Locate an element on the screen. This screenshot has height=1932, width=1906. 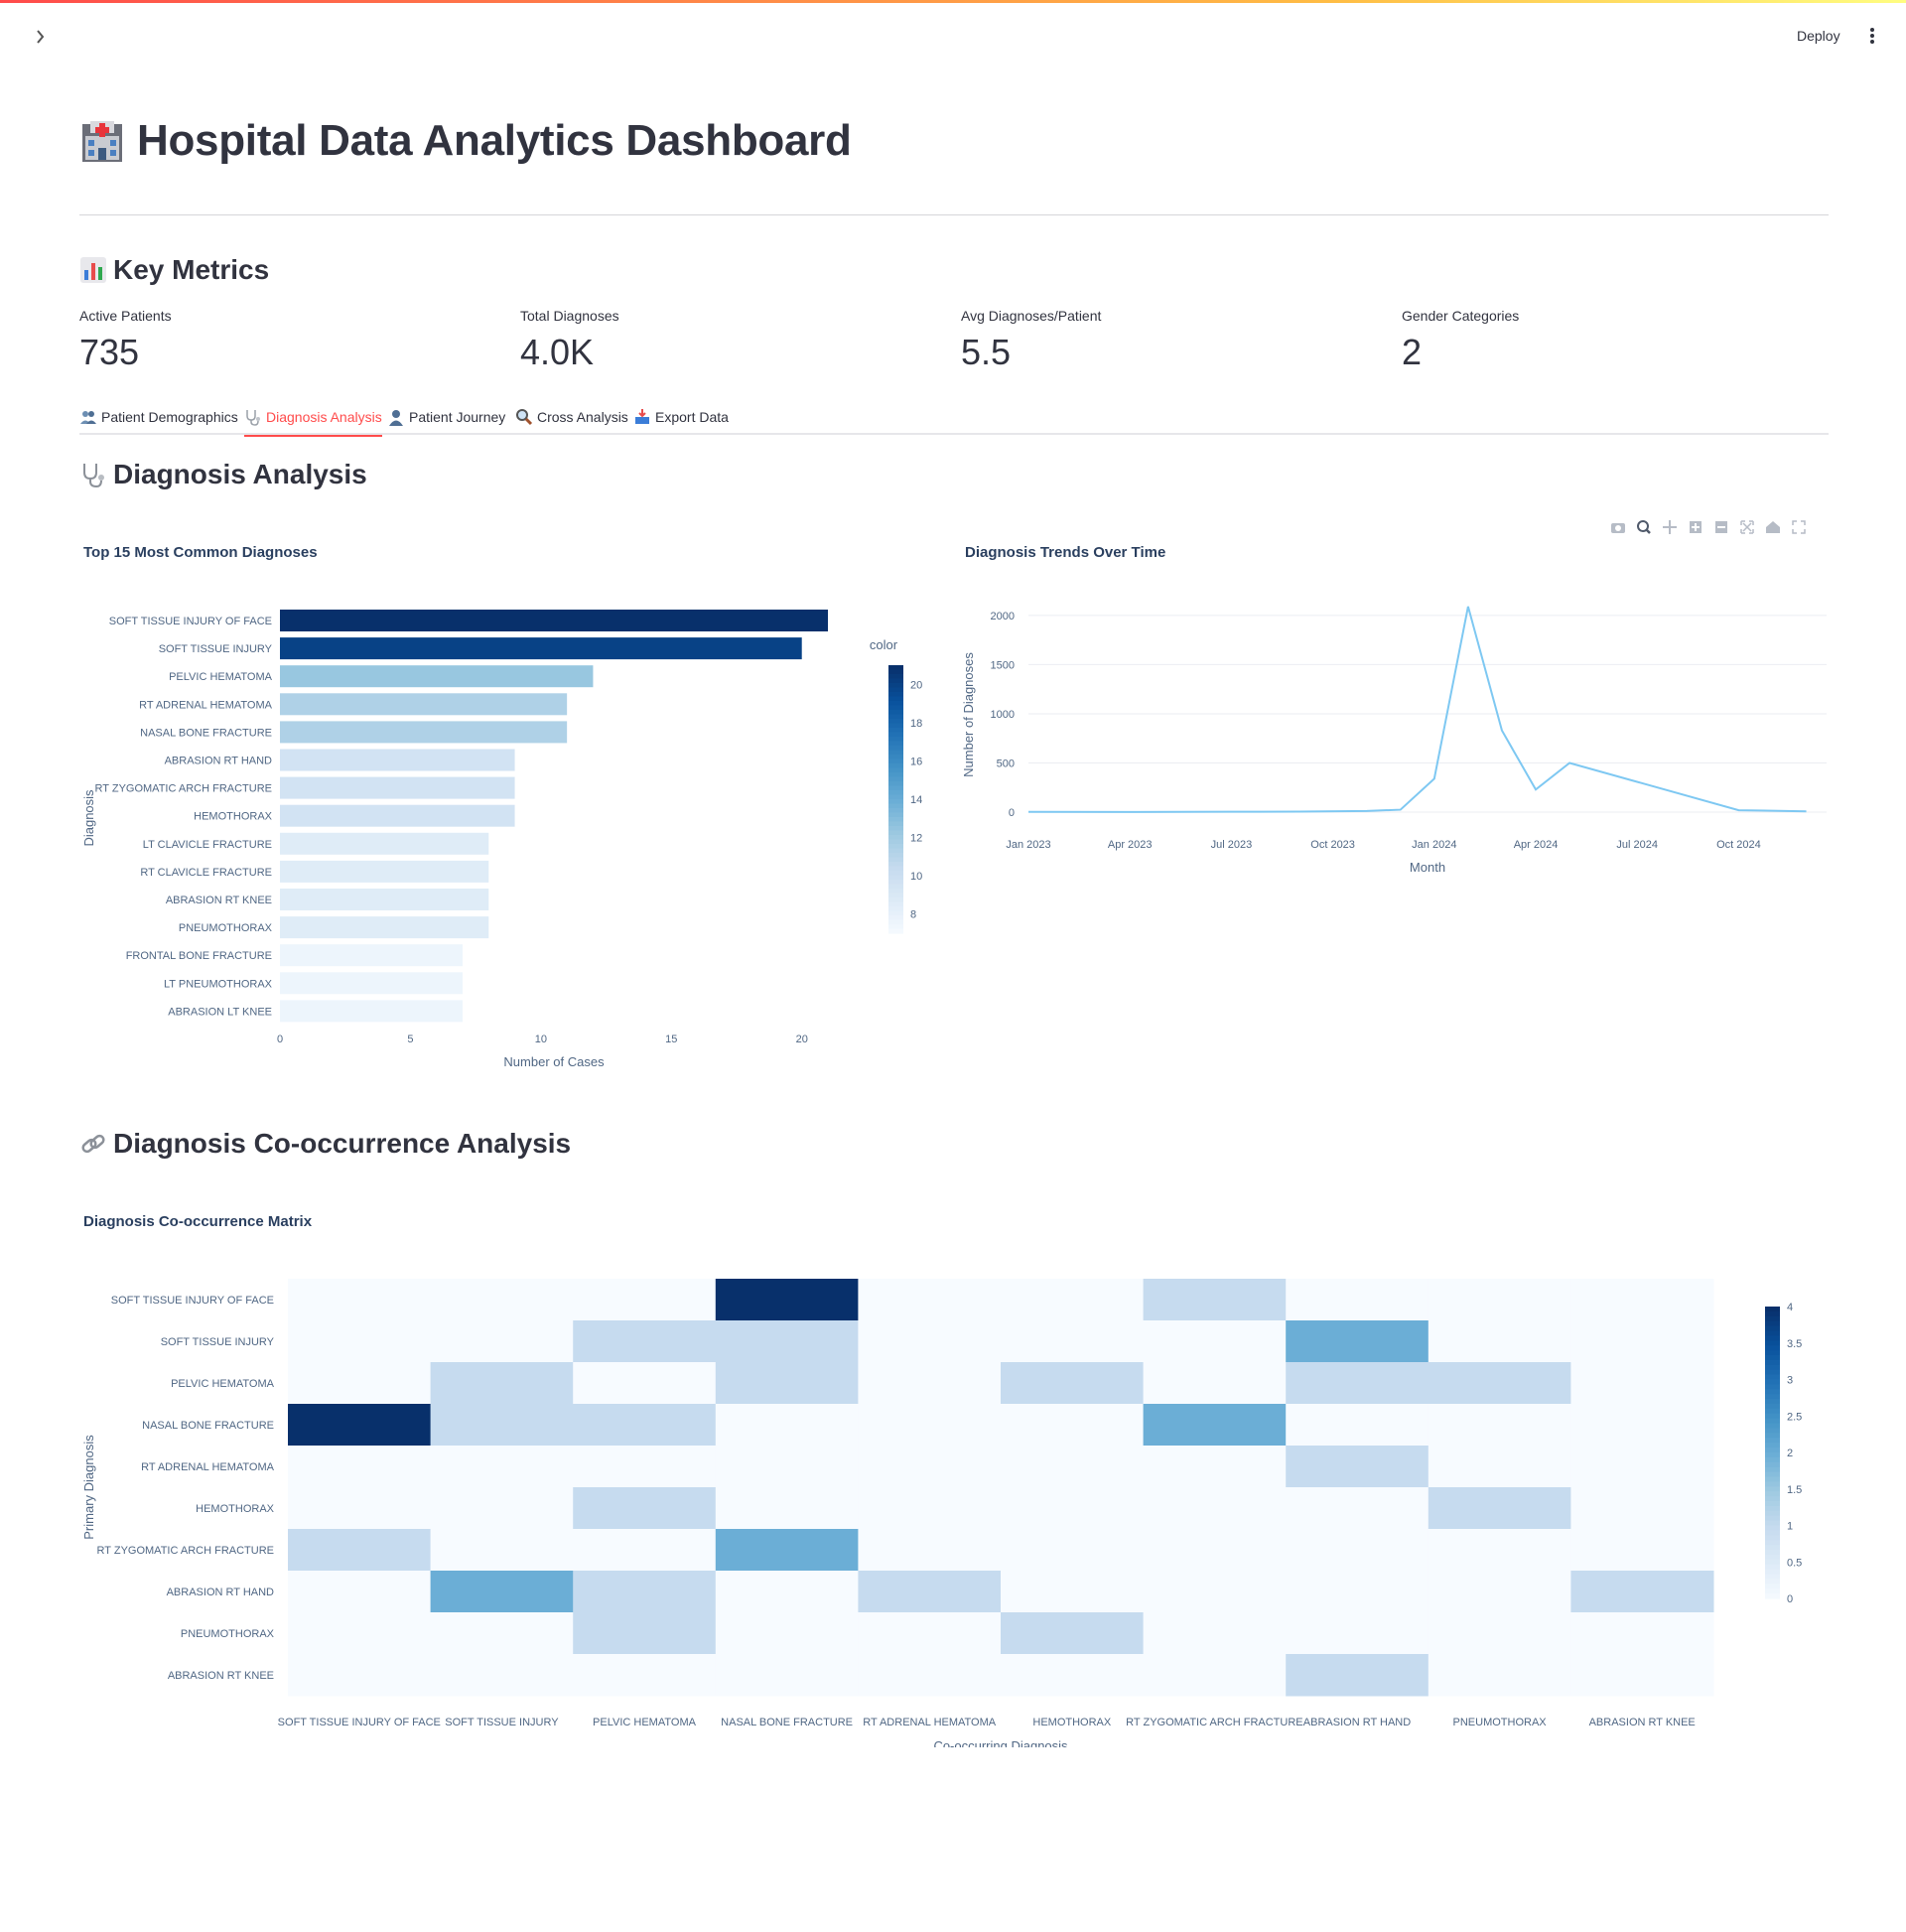
zoom-out-icon is located at coordinates (1721, 527).